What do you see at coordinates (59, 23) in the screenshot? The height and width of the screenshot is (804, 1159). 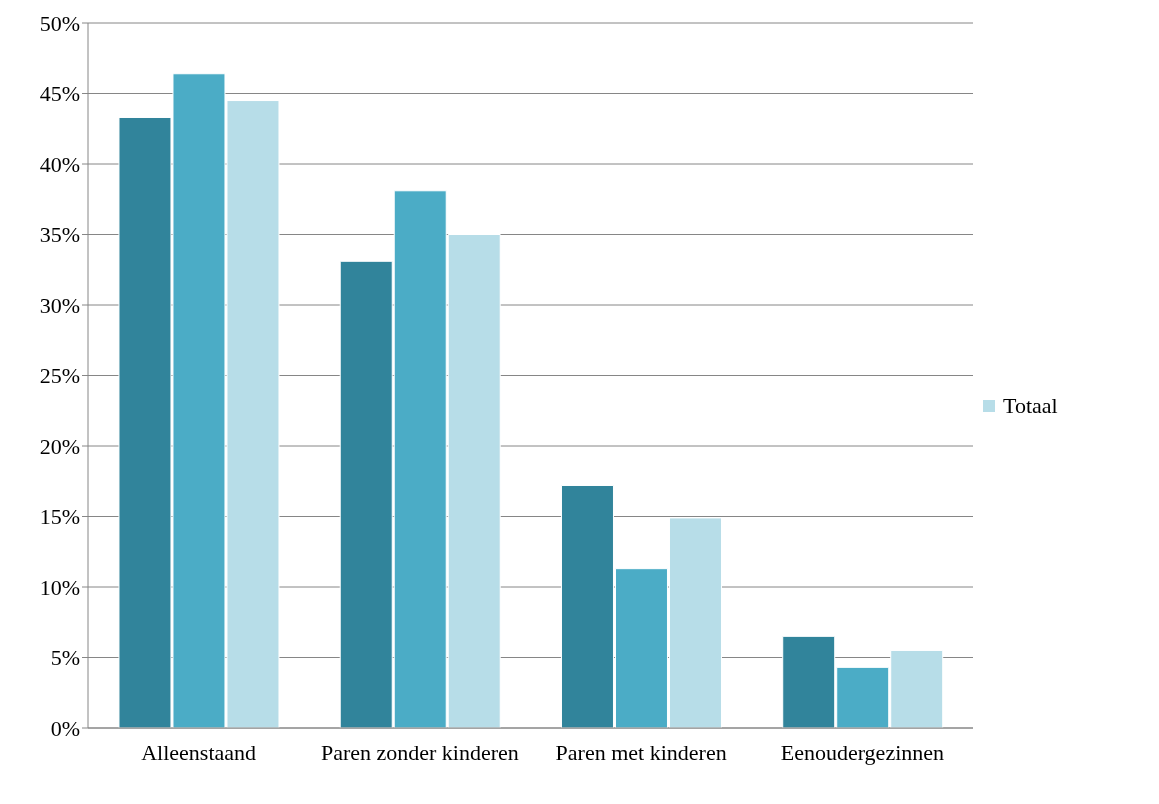 I see `y-tick-label: 50%` at bounding box center [59, 23].